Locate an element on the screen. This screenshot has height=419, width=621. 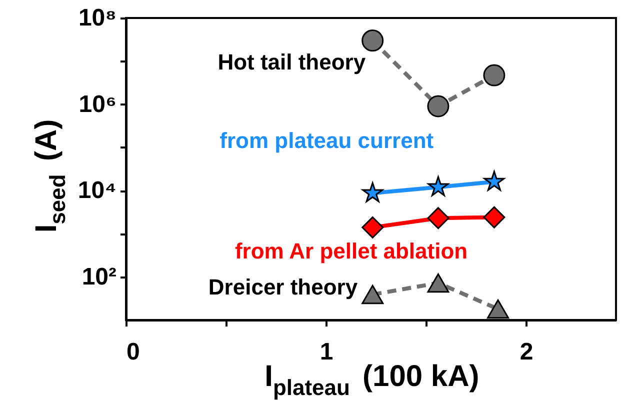
x-tick-label: 1 is located at coordinates (327, 352).